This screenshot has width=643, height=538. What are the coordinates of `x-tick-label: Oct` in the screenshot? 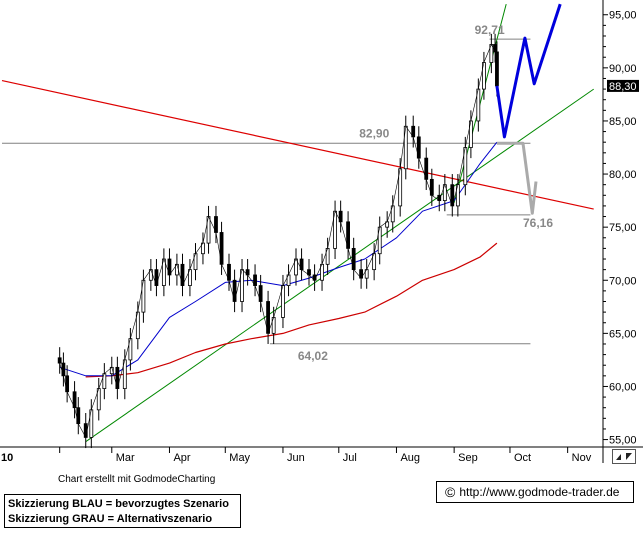 It's located at (522, 458).